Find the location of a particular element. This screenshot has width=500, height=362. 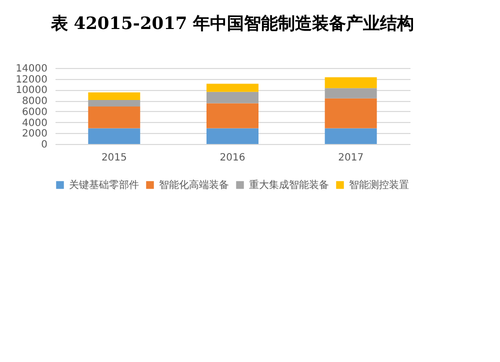

legend-label: 智能测控装置 is located at coordinates (379, 185).